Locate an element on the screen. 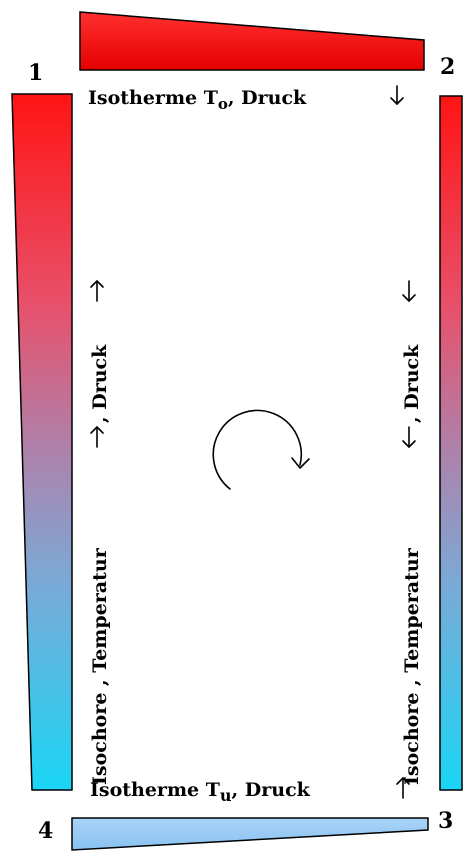 This screenshot has width=465, height=853. right-label-part2: , Druck is located at coordinates (412, 383).